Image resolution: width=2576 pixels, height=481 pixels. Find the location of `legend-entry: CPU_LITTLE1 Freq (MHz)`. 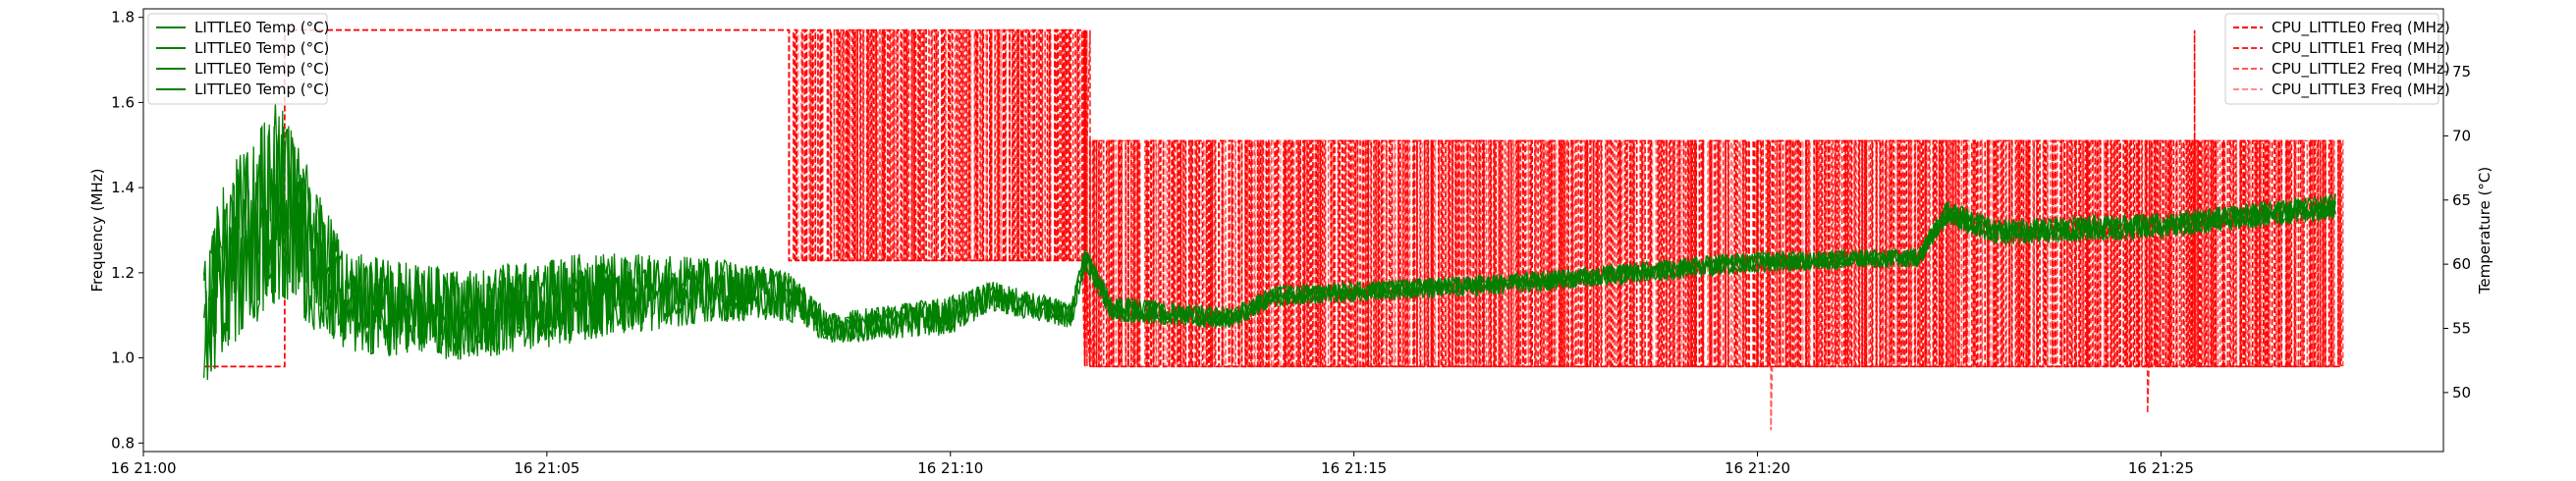

legend-entry: CPU_LITTLE1 Freq (MHz) is located at coordinates (2361, 48).